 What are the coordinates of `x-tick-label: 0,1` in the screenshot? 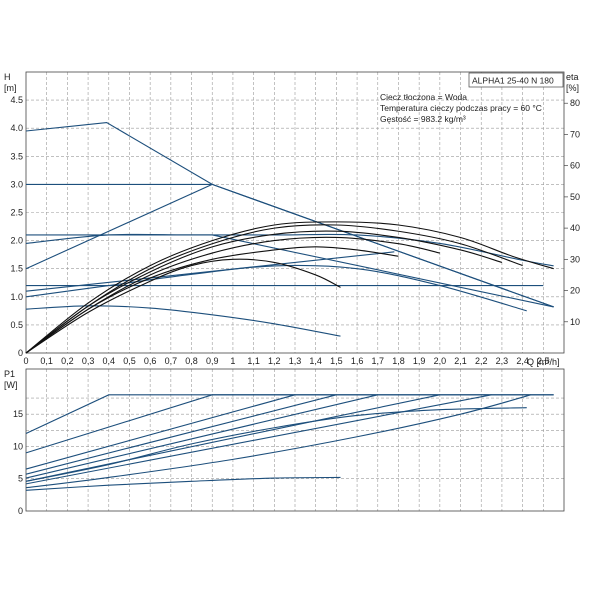 It's located at (46, 361).